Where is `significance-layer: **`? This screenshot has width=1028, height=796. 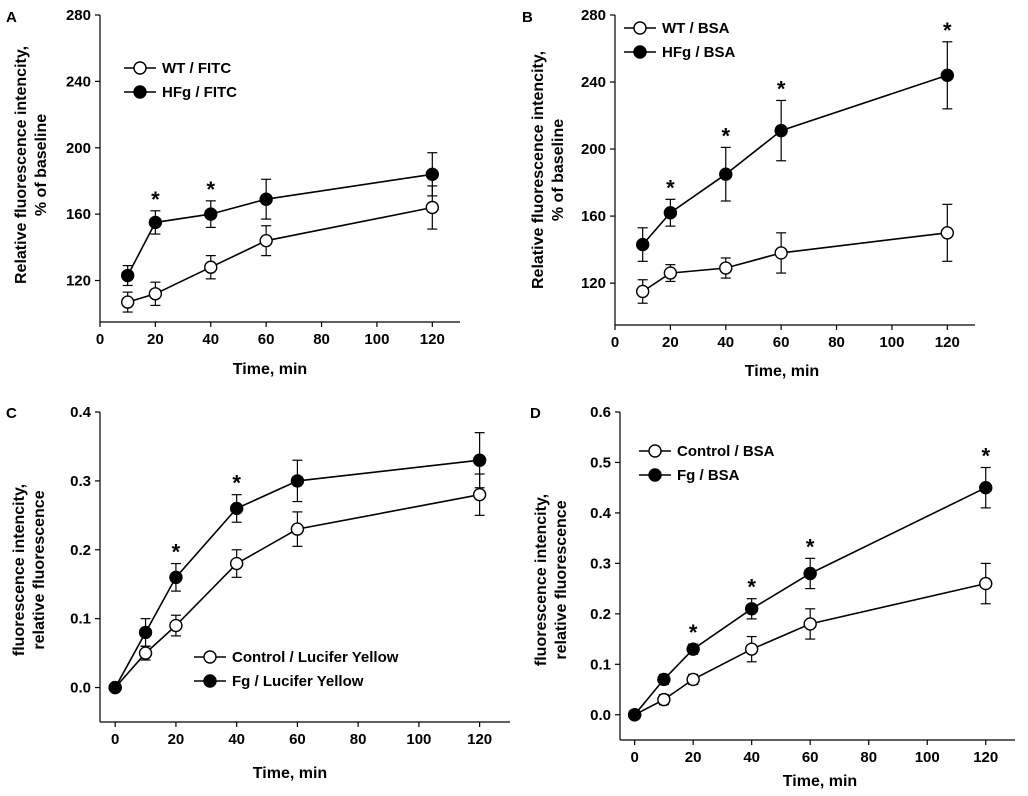 significance-layer: ** is located at coordinates (183, 194).